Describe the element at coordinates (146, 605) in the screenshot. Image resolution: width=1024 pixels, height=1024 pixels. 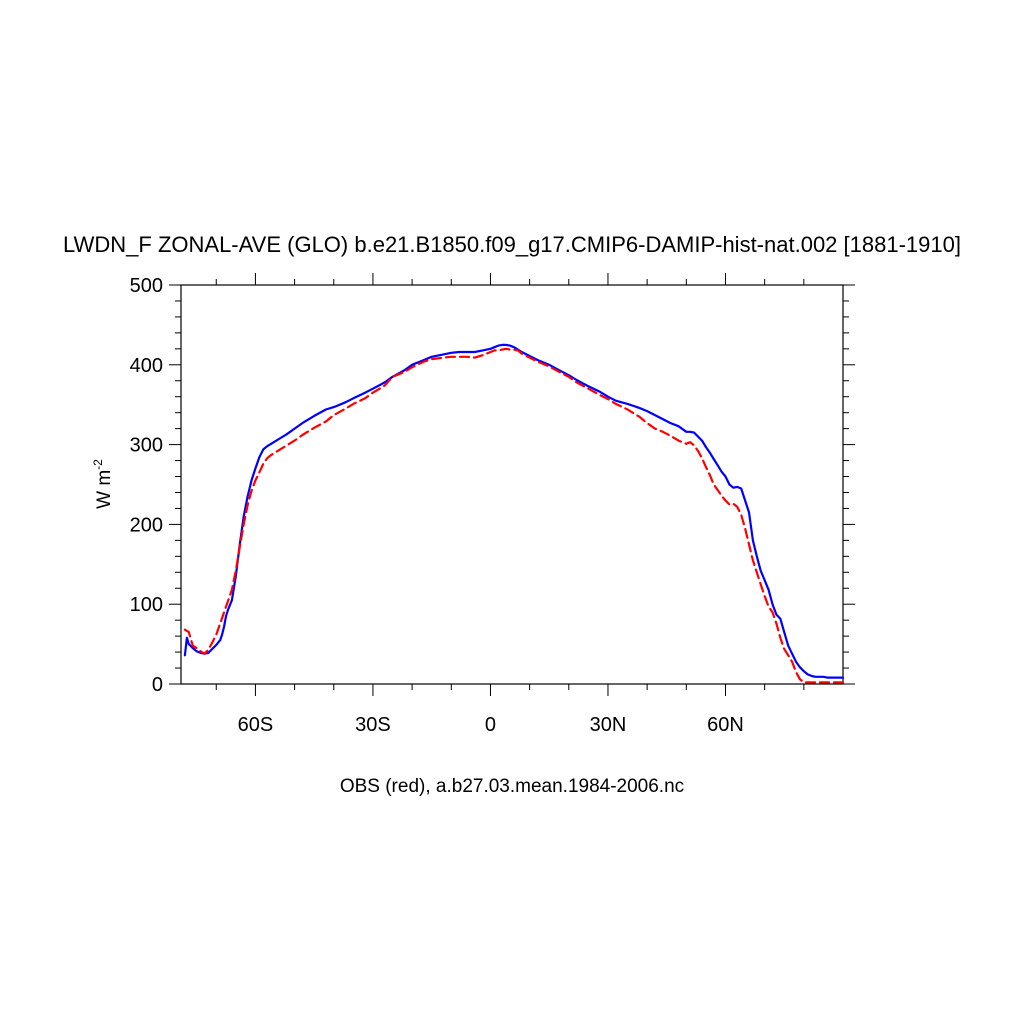
I see `y-tick-label: 100` at that location.